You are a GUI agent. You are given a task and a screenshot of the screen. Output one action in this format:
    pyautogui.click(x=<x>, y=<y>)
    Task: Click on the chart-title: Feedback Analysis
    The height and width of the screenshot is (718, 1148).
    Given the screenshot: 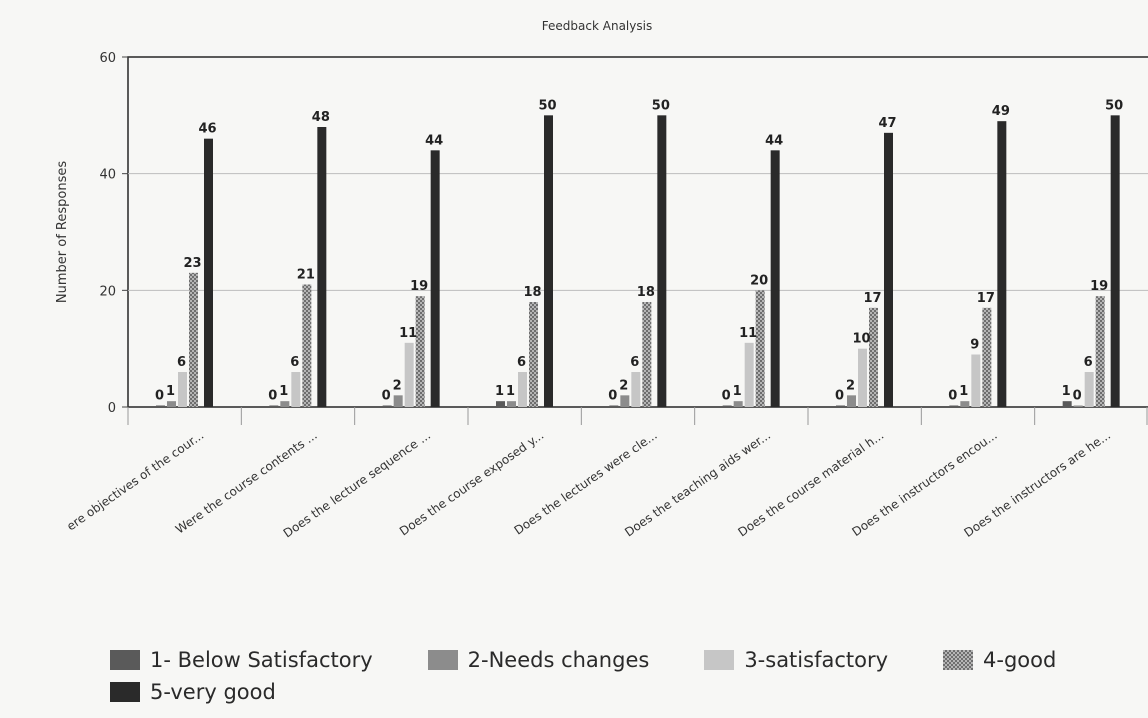 What is the action you would take?
    pyautogui.click(x=597, y=26)
    